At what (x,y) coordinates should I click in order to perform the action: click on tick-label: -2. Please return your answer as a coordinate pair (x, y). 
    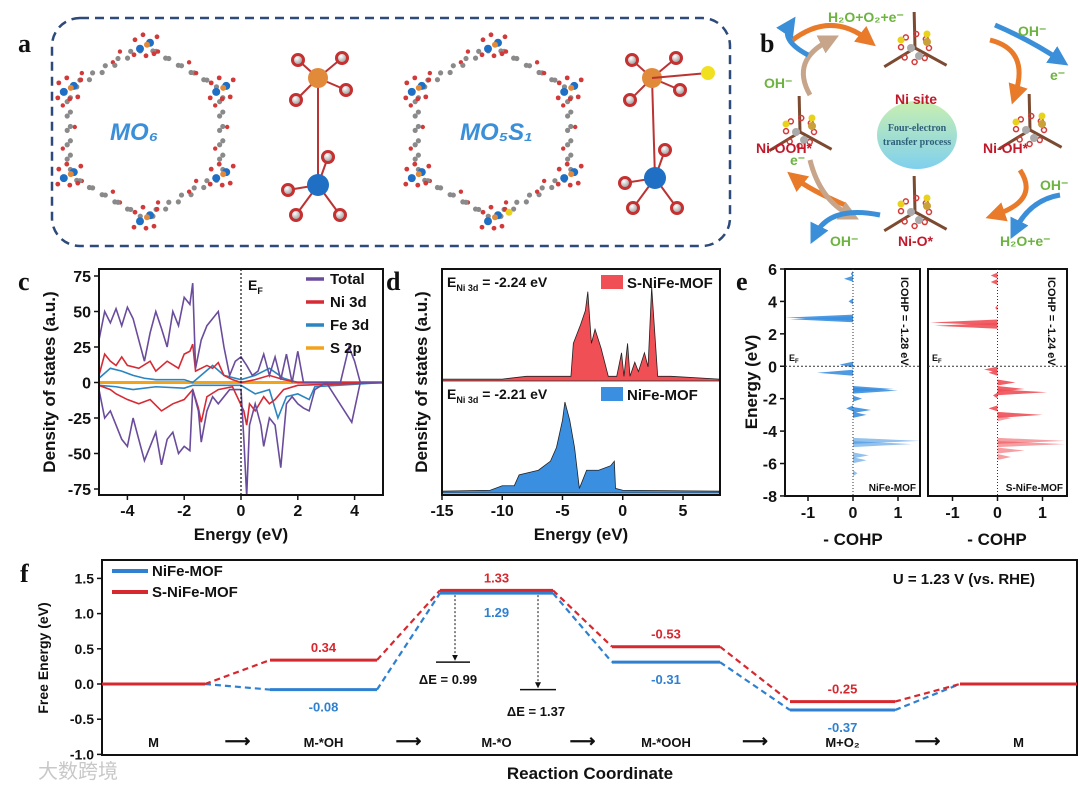
    Looking at the image, I should click on (184, 511).